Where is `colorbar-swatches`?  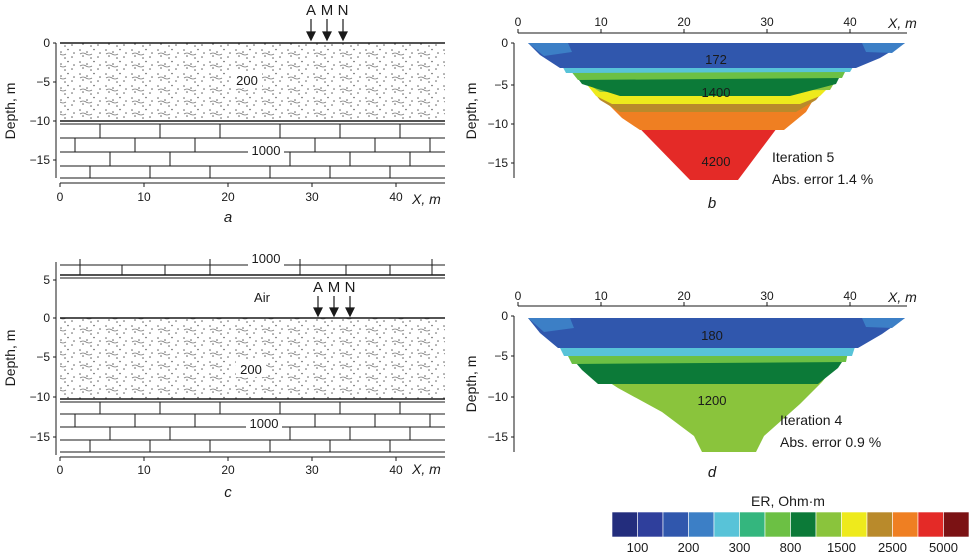
colorbar-swatches is located at coordinates (790, 524).